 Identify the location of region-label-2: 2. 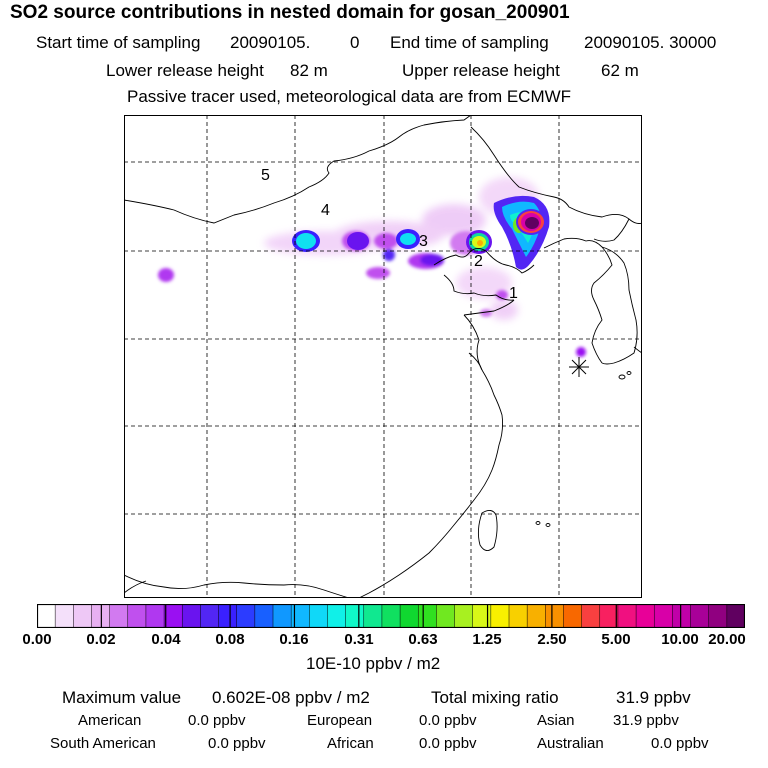
(478, 261).